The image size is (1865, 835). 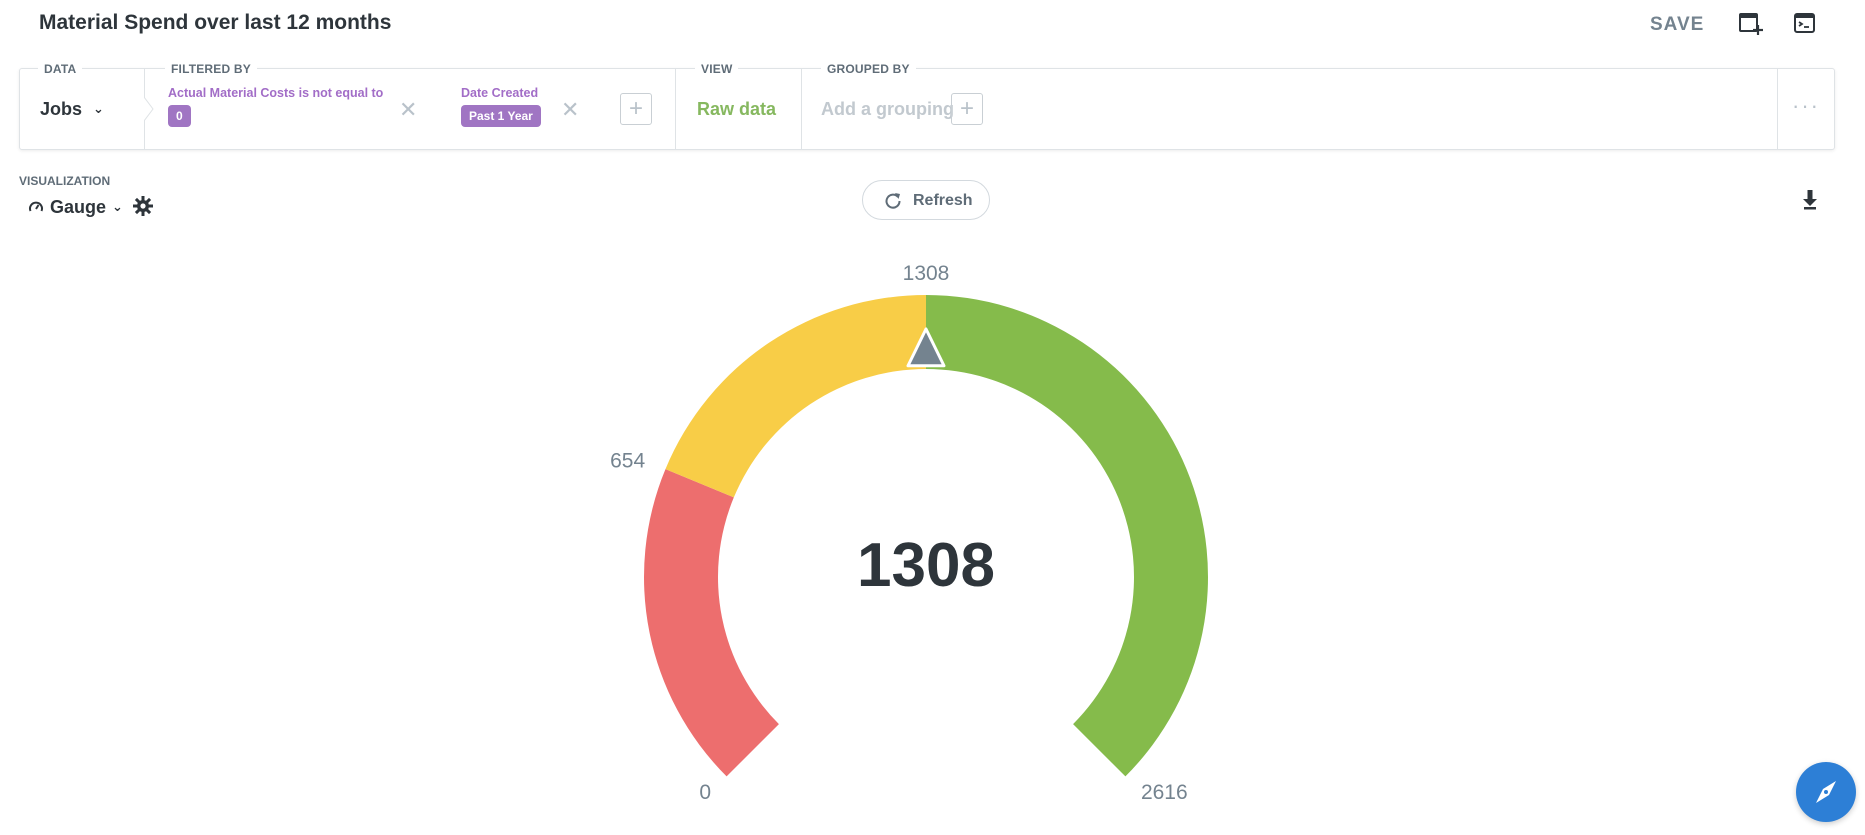 I want to click on sql-editor-icon, so click(x=1805, y=23).